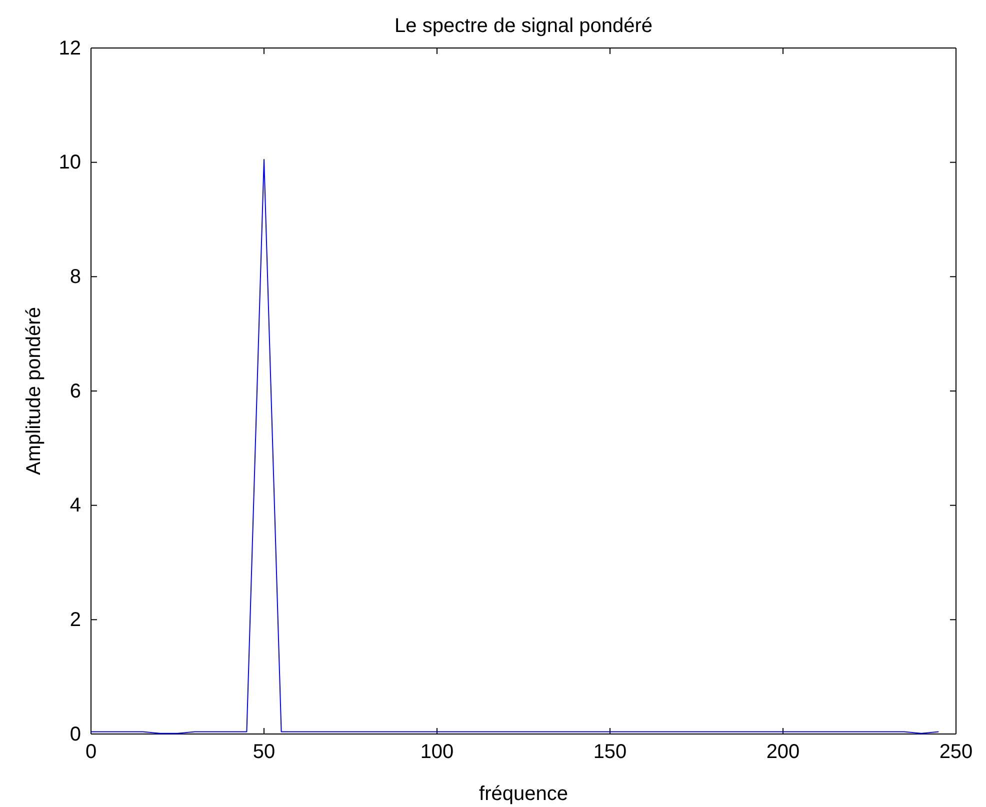 This screenshot has width=986, height=807. Describe the element at coordinates (69, 48) in the screenshot. I see `y-tick-label: 12` at that location.